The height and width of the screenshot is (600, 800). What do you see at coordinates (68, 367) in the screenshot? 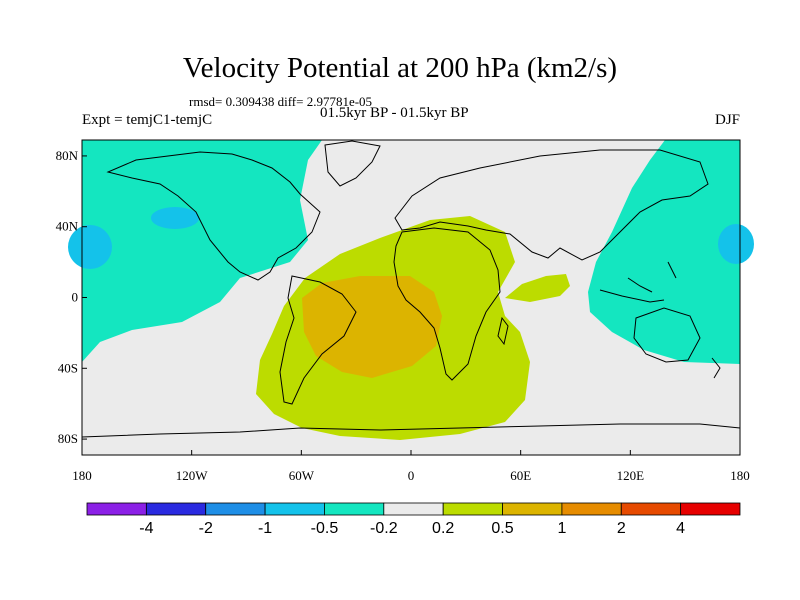
I see `lat-tick-label: 40S` at bounding box center [68, 367].